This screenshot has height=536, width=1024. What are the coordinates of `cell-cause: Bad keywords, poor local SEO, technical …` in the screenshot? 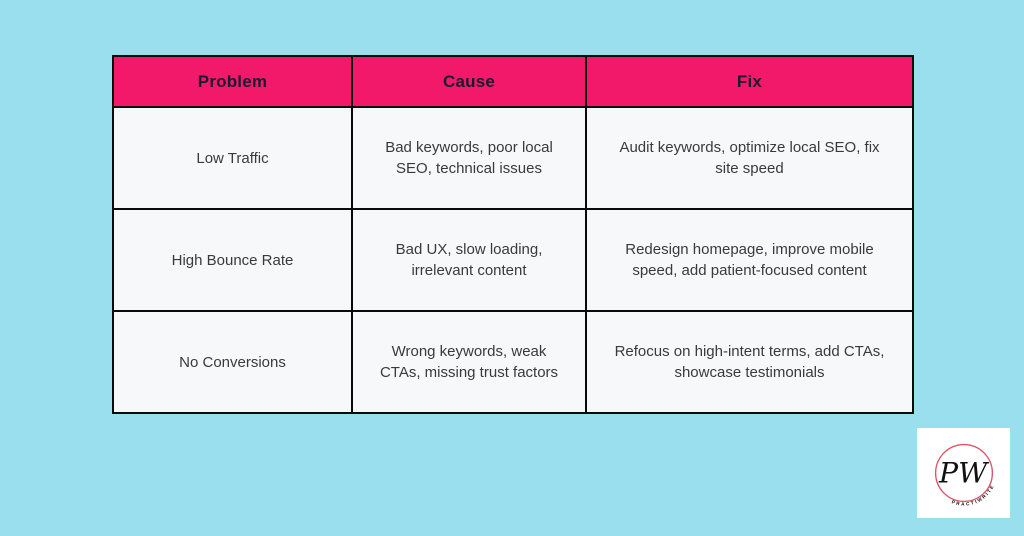 It's located at (469, 158).